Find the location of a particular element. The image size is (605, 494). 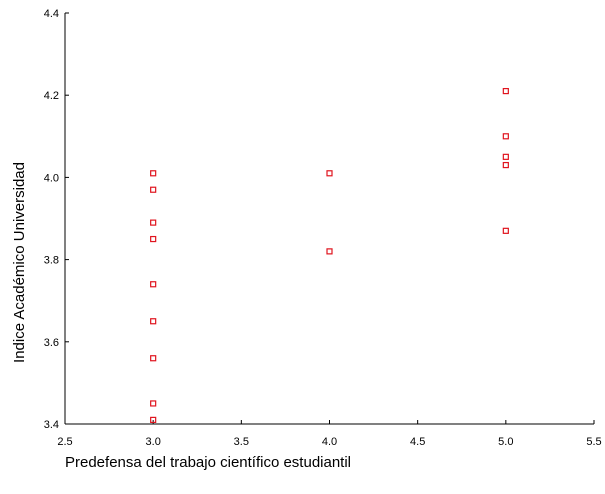

x-tick-label: 4.5 is located at coordinates (417, 442).